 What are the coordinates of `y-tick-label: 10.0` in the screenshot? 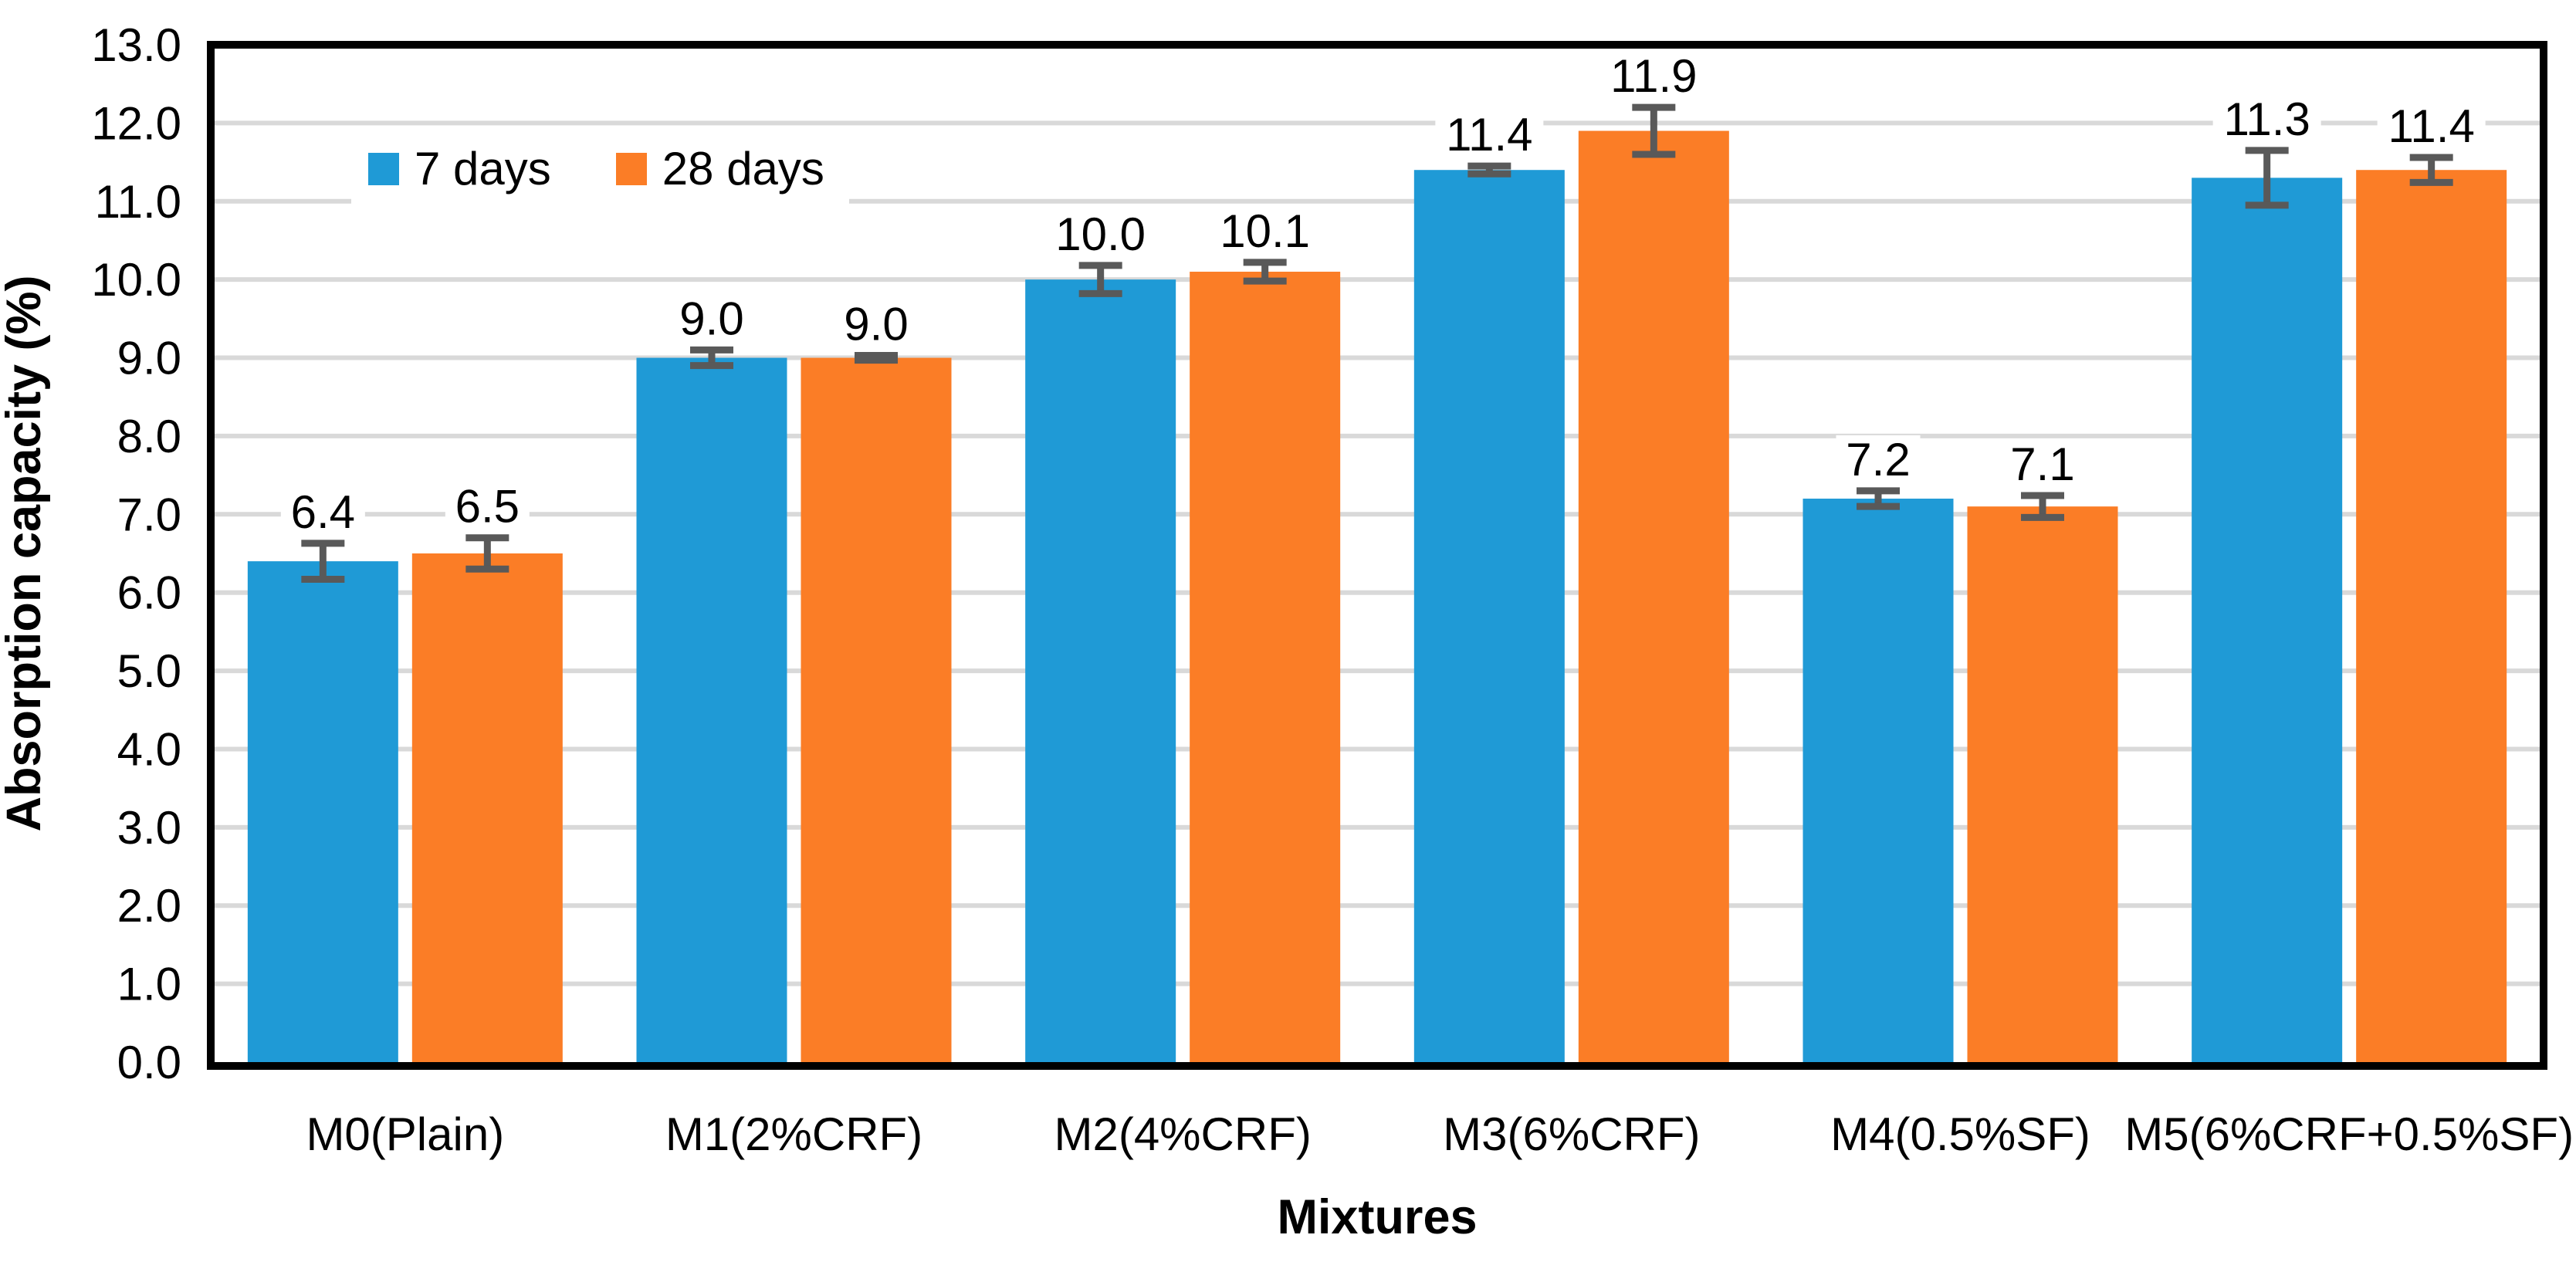 It's located at (136, 280).